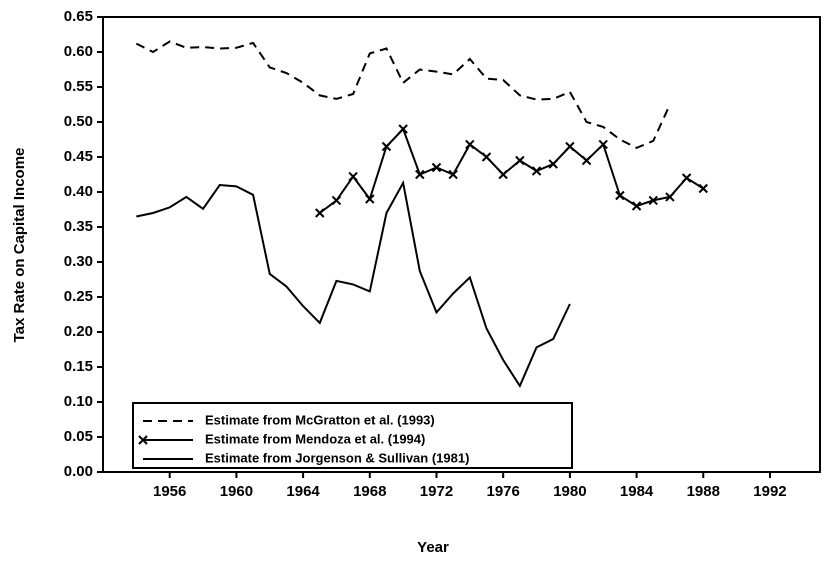 This screenshot has height=561, width=826. What do you see at coordinates (78, 226) in the screenshot?
I see `y-tick-label: 0.35` at bounding box center [78, 226].